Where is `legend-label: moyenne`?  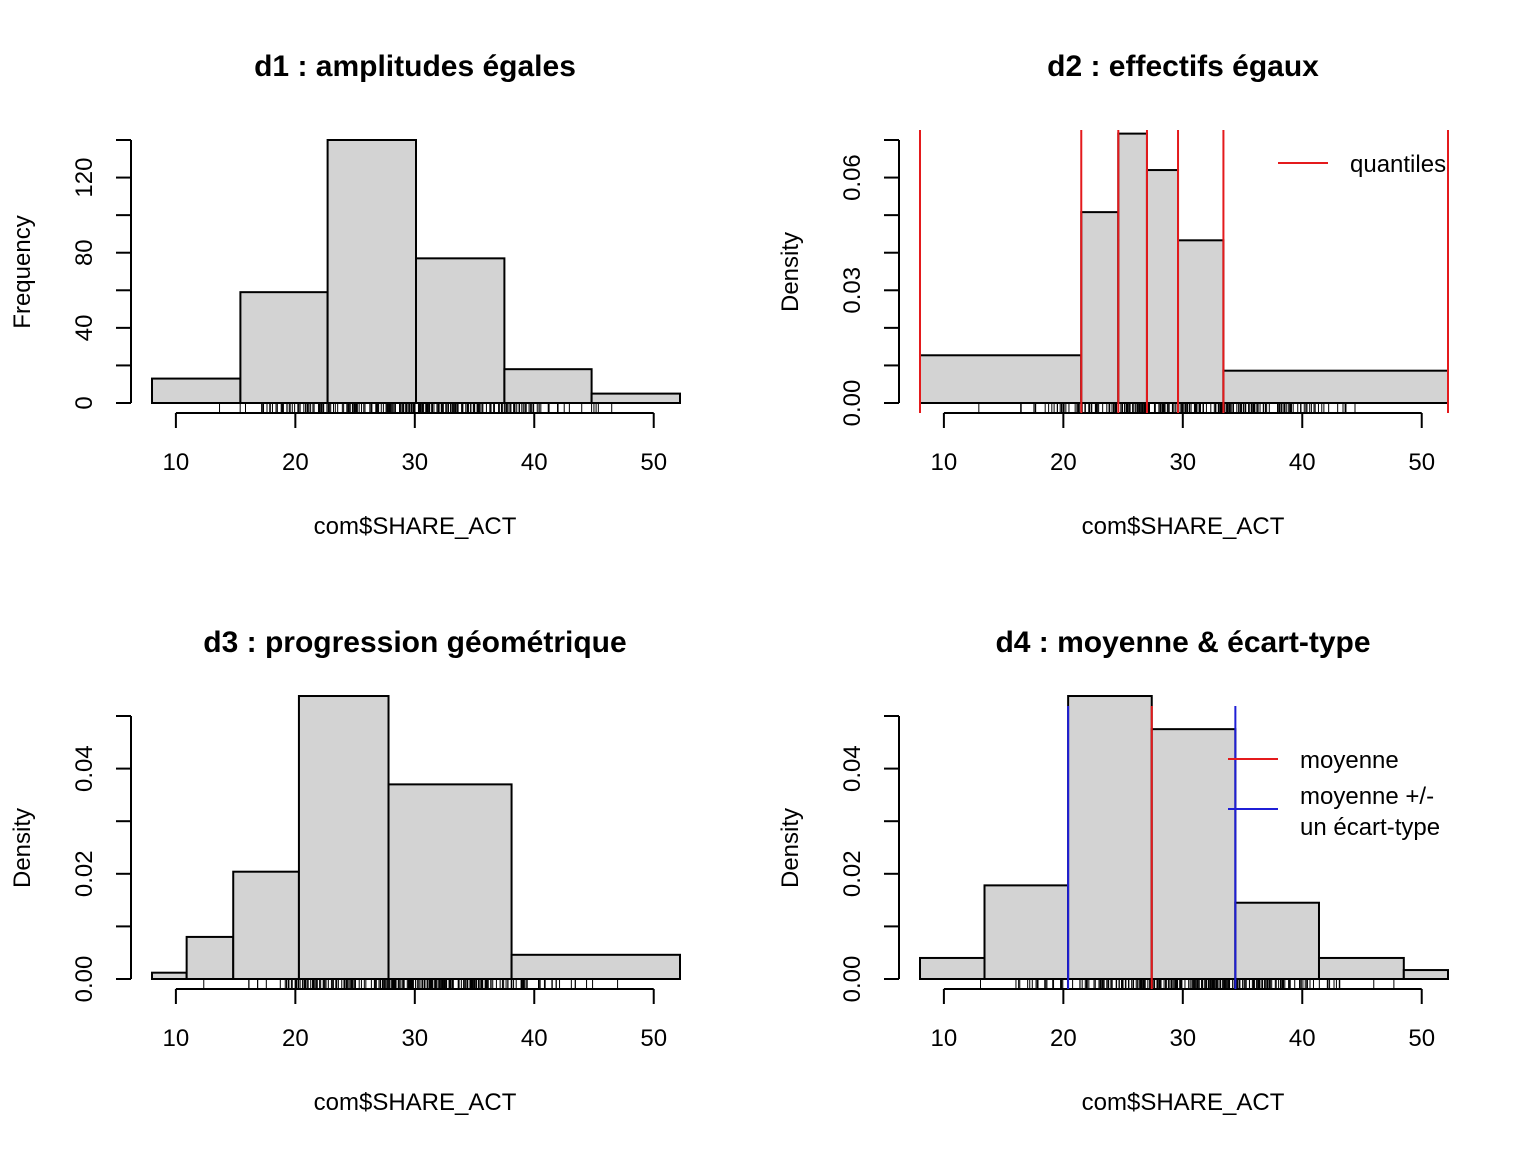
legend-label: moyenne is located at coordinates (1349, 760).